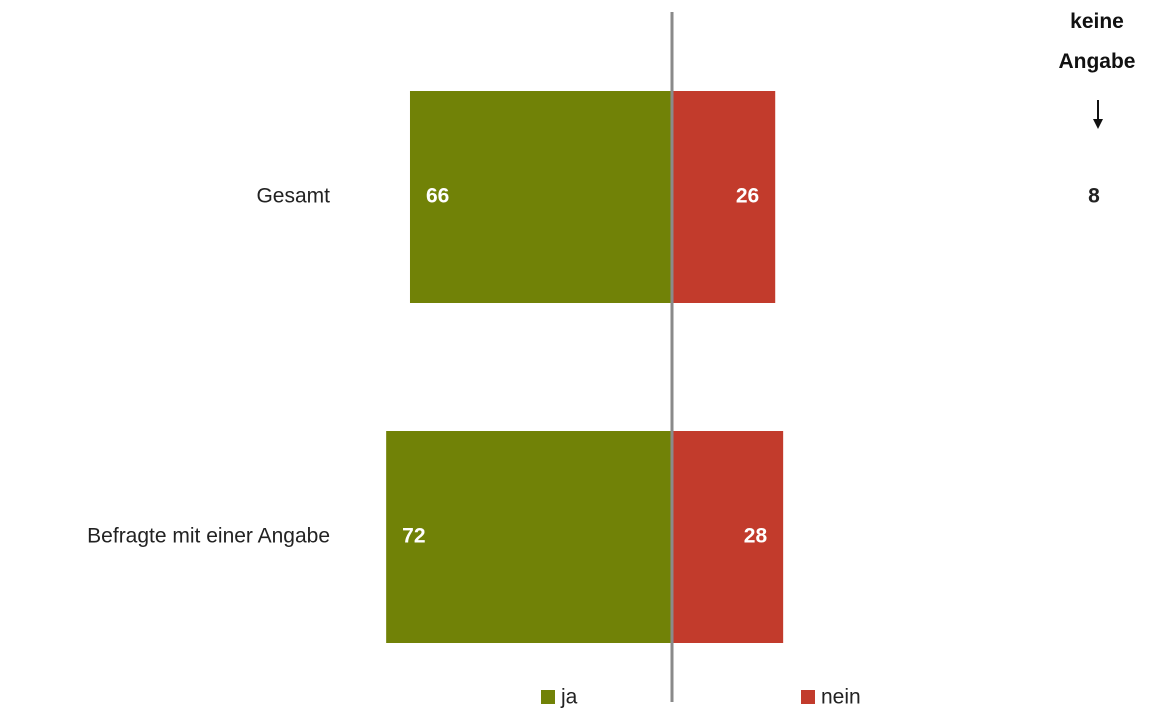 This screenshot has width=1151, height=713. What do you see at coordinates (569, 697) in the screenshot?
I see `legend-label: ja` at bounding box center [569, 697].